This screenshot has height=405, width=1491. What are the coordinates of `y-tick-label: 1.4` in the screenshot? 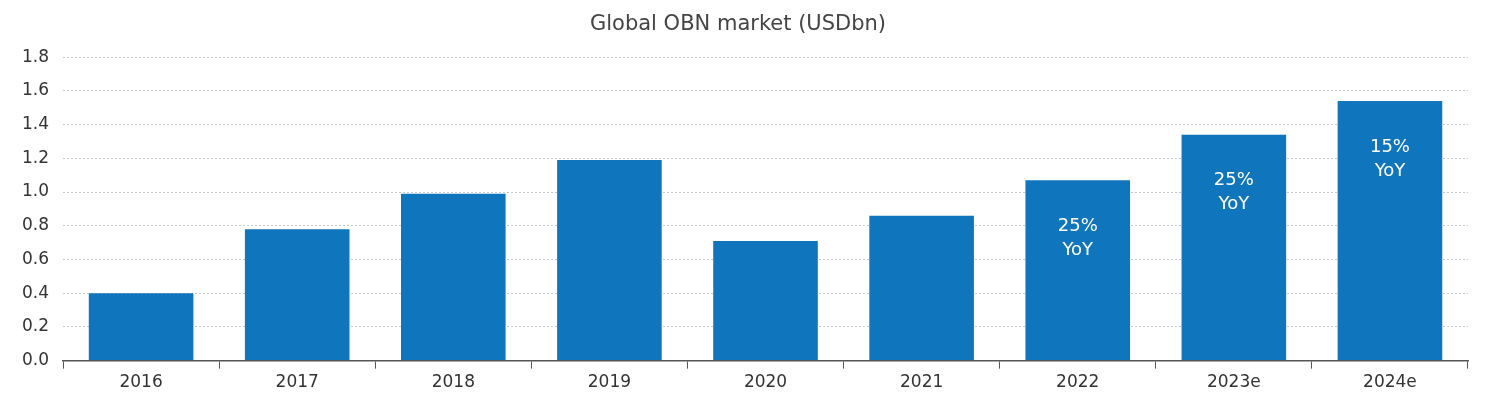 It's located at (35, 123).